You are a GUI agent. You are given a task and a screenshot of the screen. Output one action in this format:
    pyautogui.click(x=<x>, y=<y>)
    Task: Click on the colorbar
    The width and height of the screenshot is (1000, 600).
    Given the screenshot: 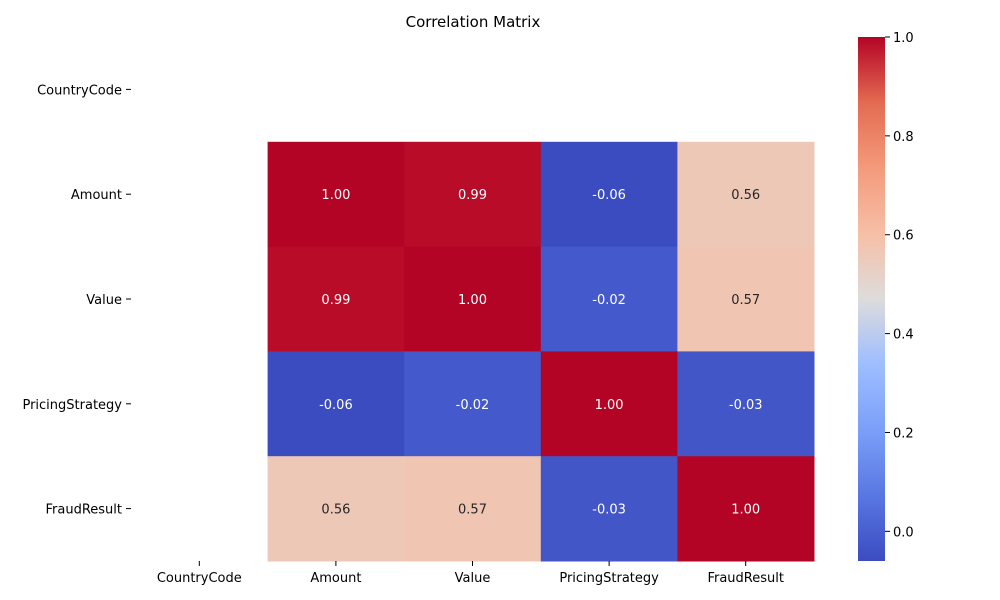 What is the action you would take?
    pyautogui.click(x=871, y=299)
    